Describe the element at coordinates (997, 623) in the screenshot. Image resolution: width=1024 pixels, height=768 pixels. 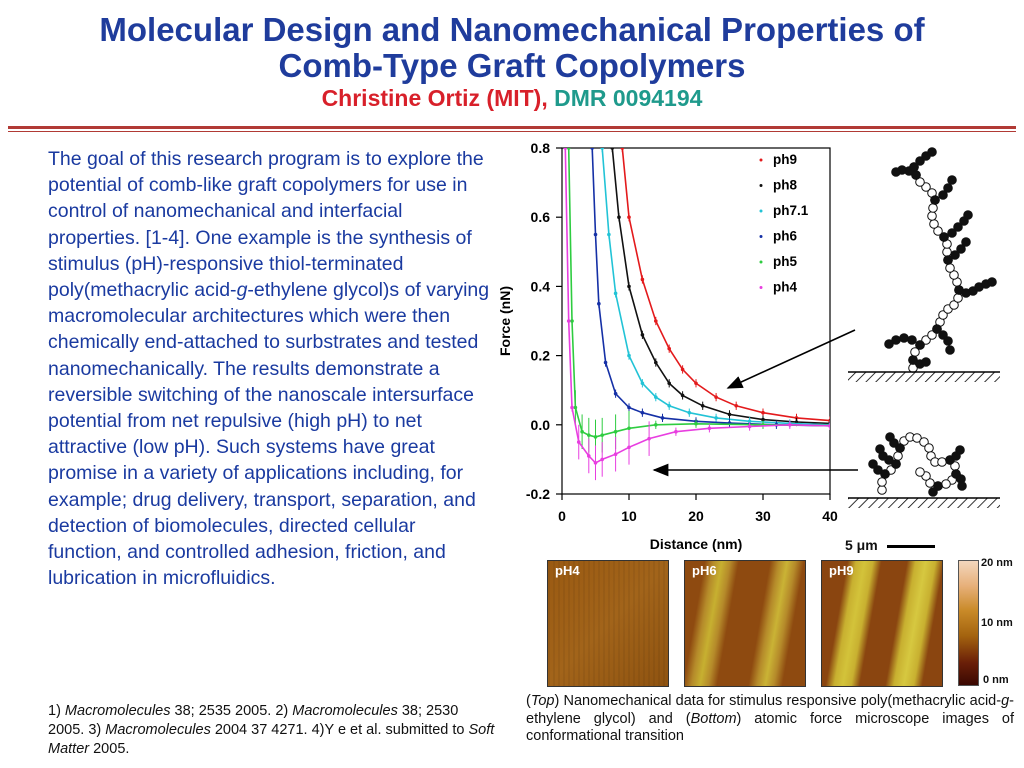
I see `colorbar-tick-mid: 10 nm` at that location.